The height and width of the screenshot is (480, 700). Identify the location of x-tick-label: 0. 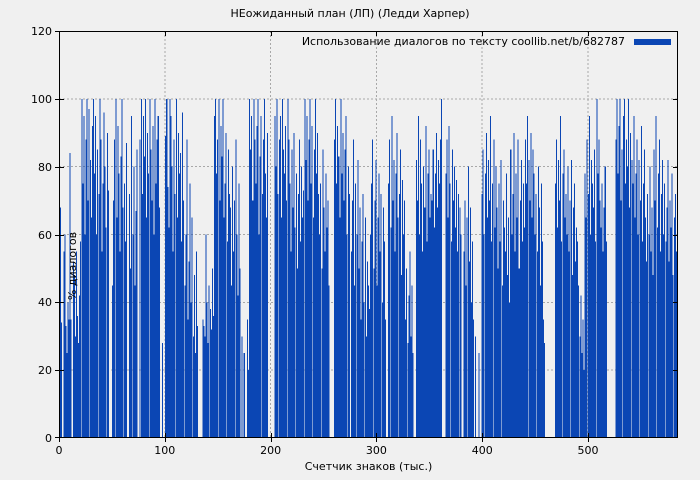
(59, 450).